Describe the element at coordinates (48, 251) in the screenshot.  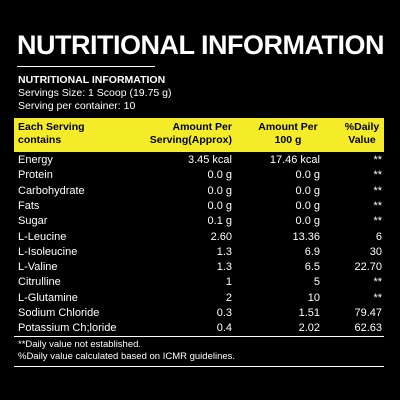
I see `row-label: L-Isoleucine` at that location.